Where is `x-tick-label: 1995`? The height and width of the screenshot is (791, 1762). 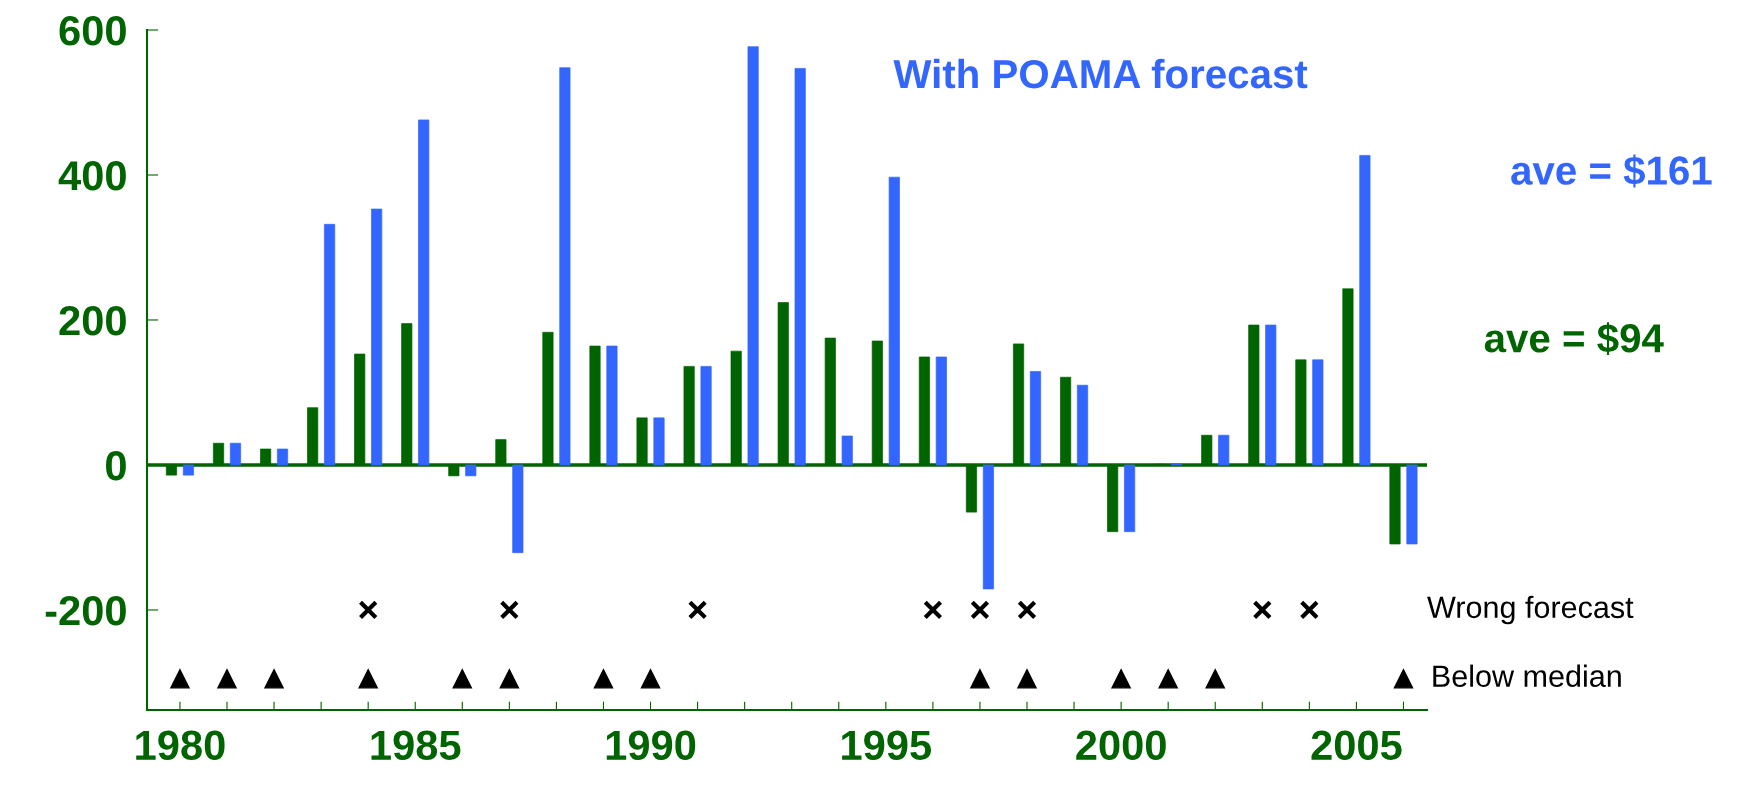
x-tick-label: 1995 is located at coordinates (887, 745).